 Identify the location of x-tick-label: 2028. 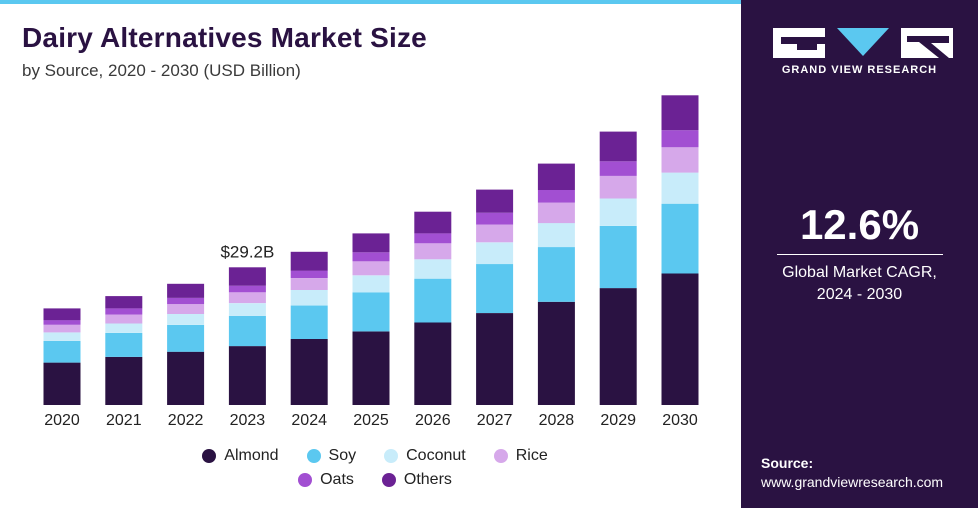
(557, 420).